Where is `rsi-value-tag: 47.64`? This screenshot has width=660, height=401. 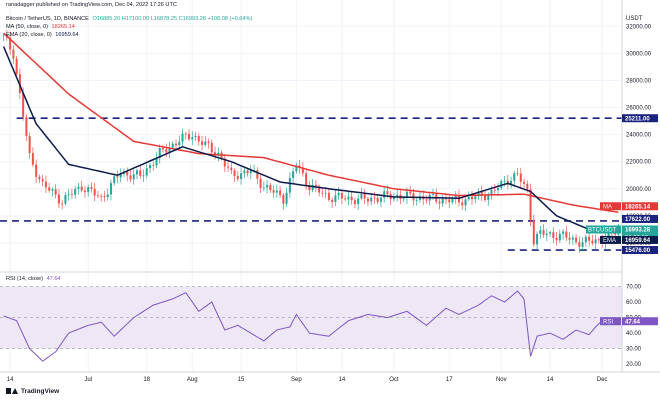
rsi-value-tag: 47.64 is located at coordinates (633, 322).